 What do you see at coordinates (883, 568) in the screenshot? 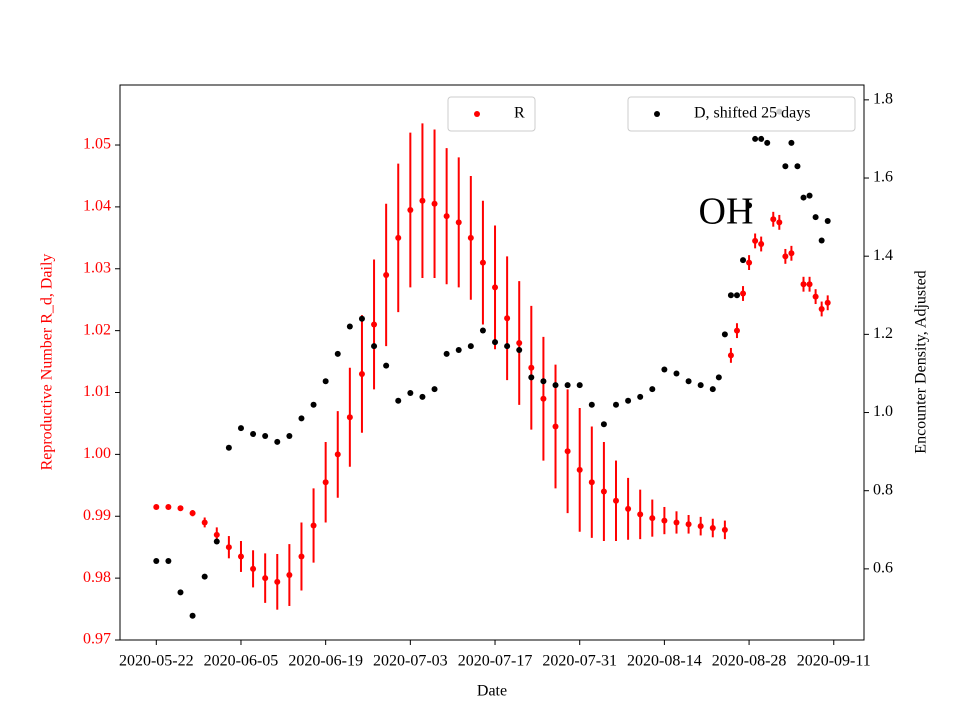
I see `y2-tick-label: 0.6` at bounding box center [883, 568].